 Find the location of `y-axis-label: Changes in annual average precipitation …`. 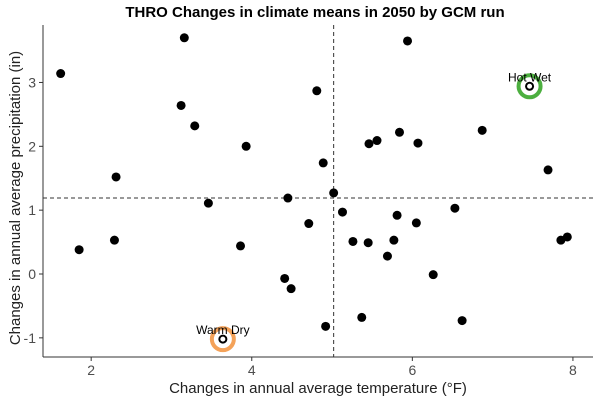

y-axis-label: Changes in annual average precipitation … is located at coordinates (15, 198).